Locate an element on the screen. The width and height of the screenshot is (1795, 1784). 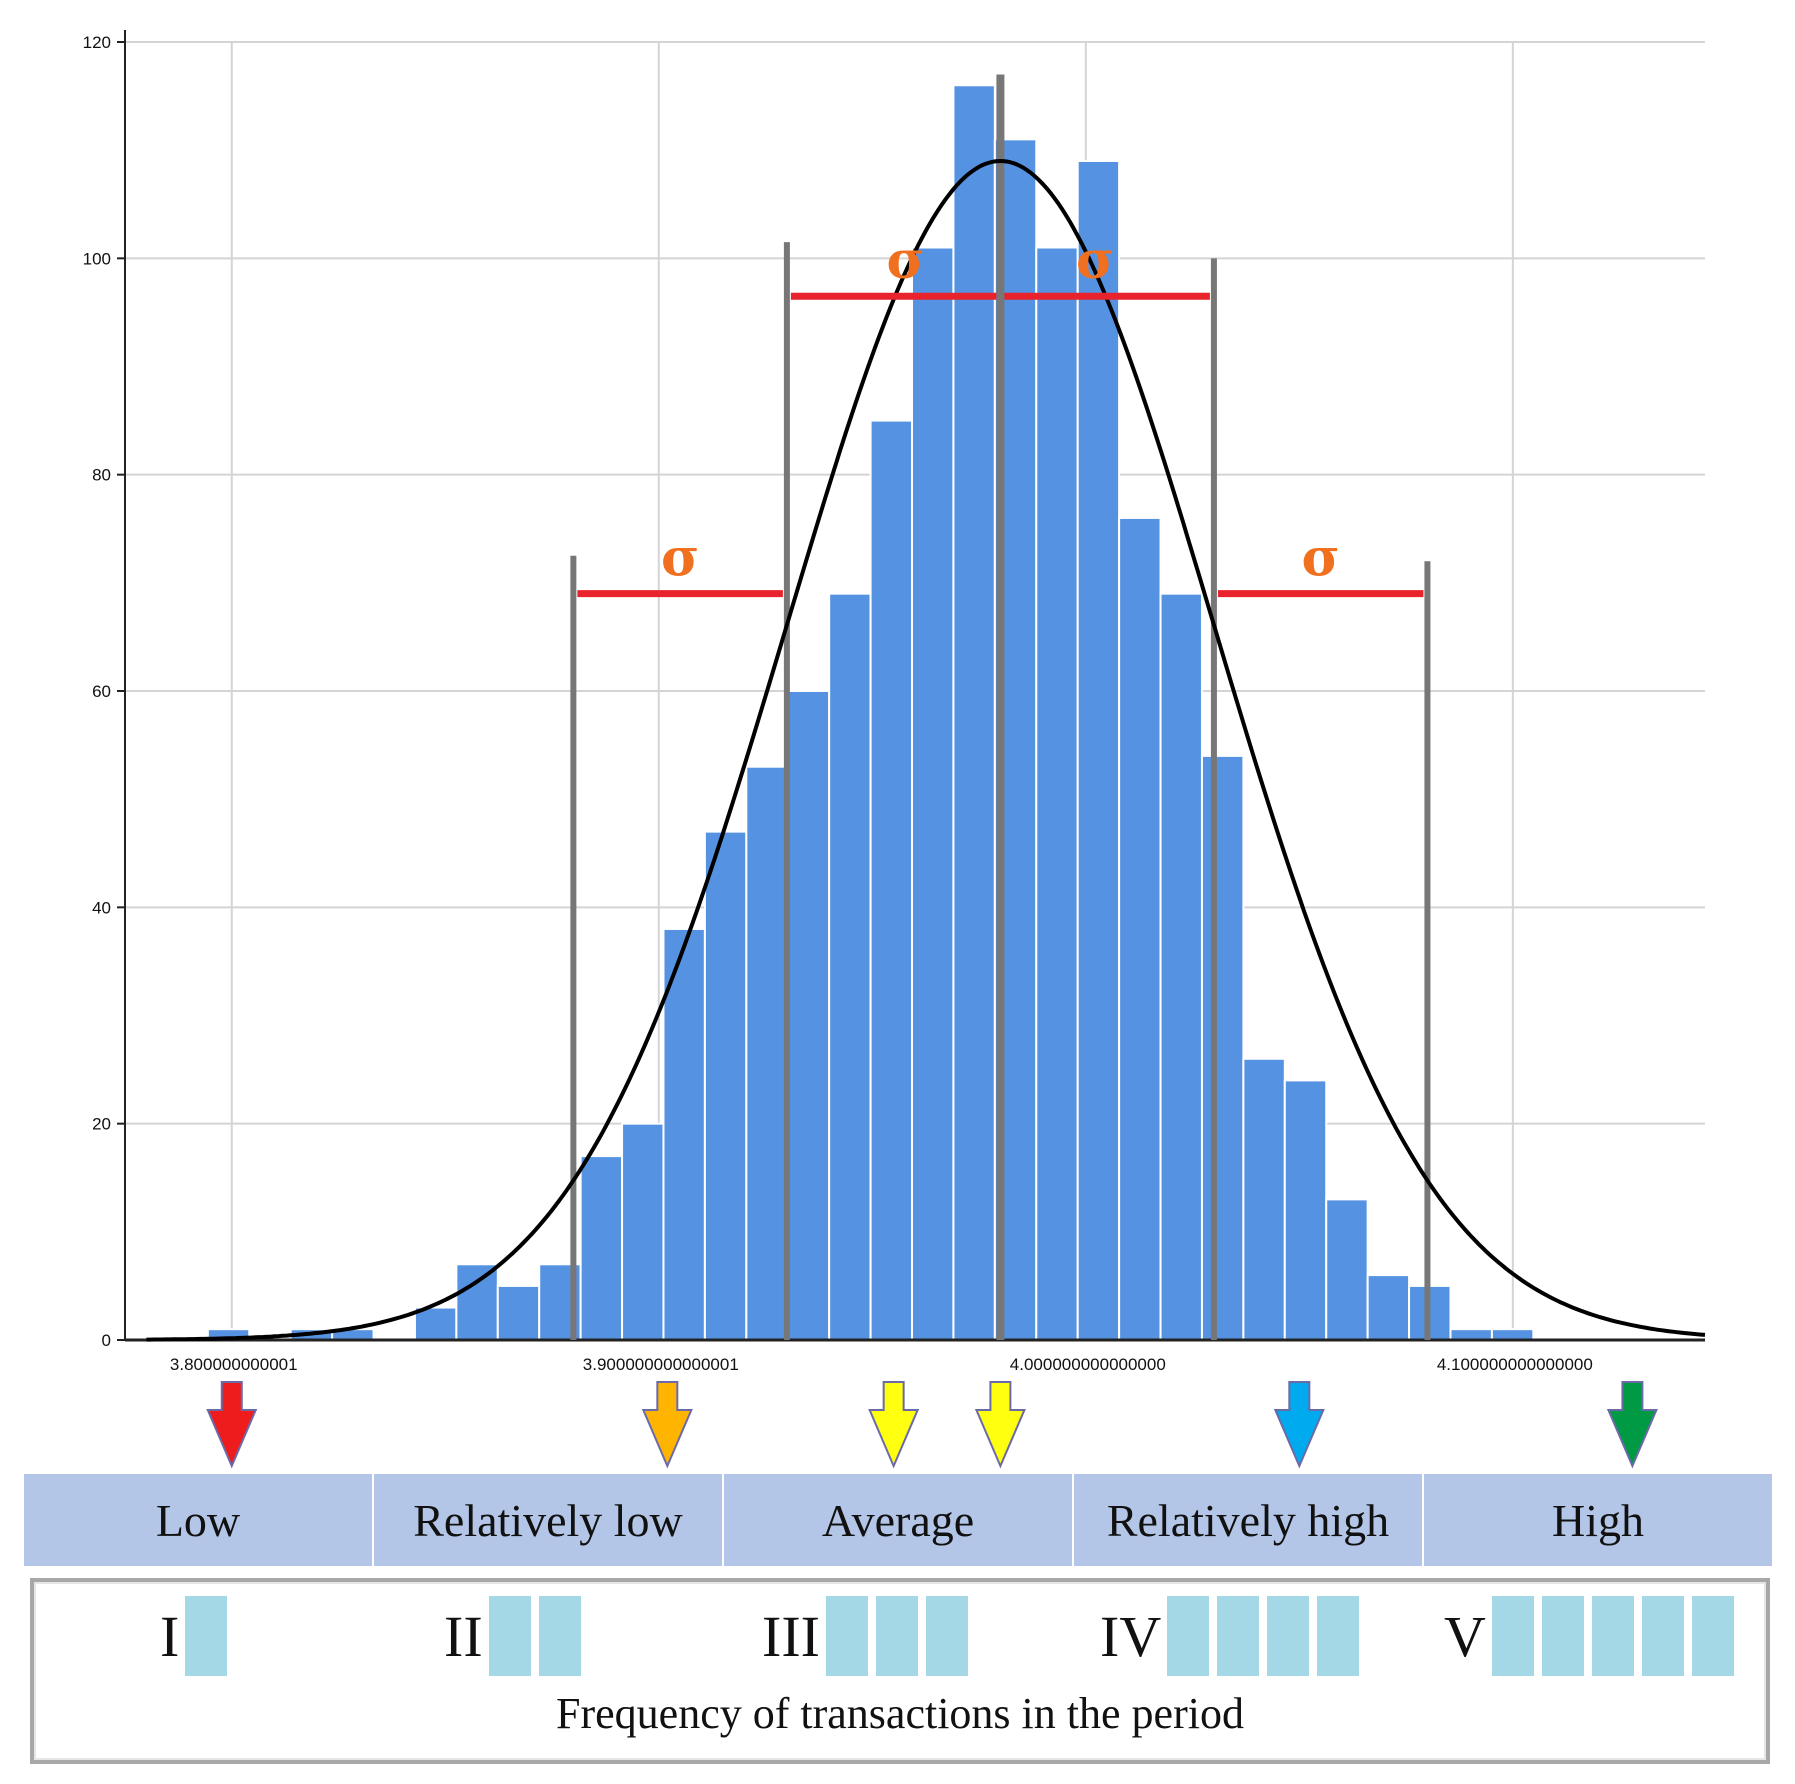
y-tick-labels: 0 20 40 60 80 100 120 is located at coordinates (104, 691).